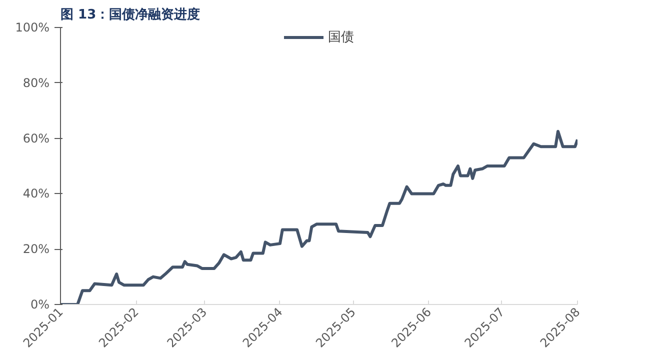 The image size is (662, 354). Describe the element at coordinates (341, 37) in the screenshot. I see `legend-label: 国债` at that location.